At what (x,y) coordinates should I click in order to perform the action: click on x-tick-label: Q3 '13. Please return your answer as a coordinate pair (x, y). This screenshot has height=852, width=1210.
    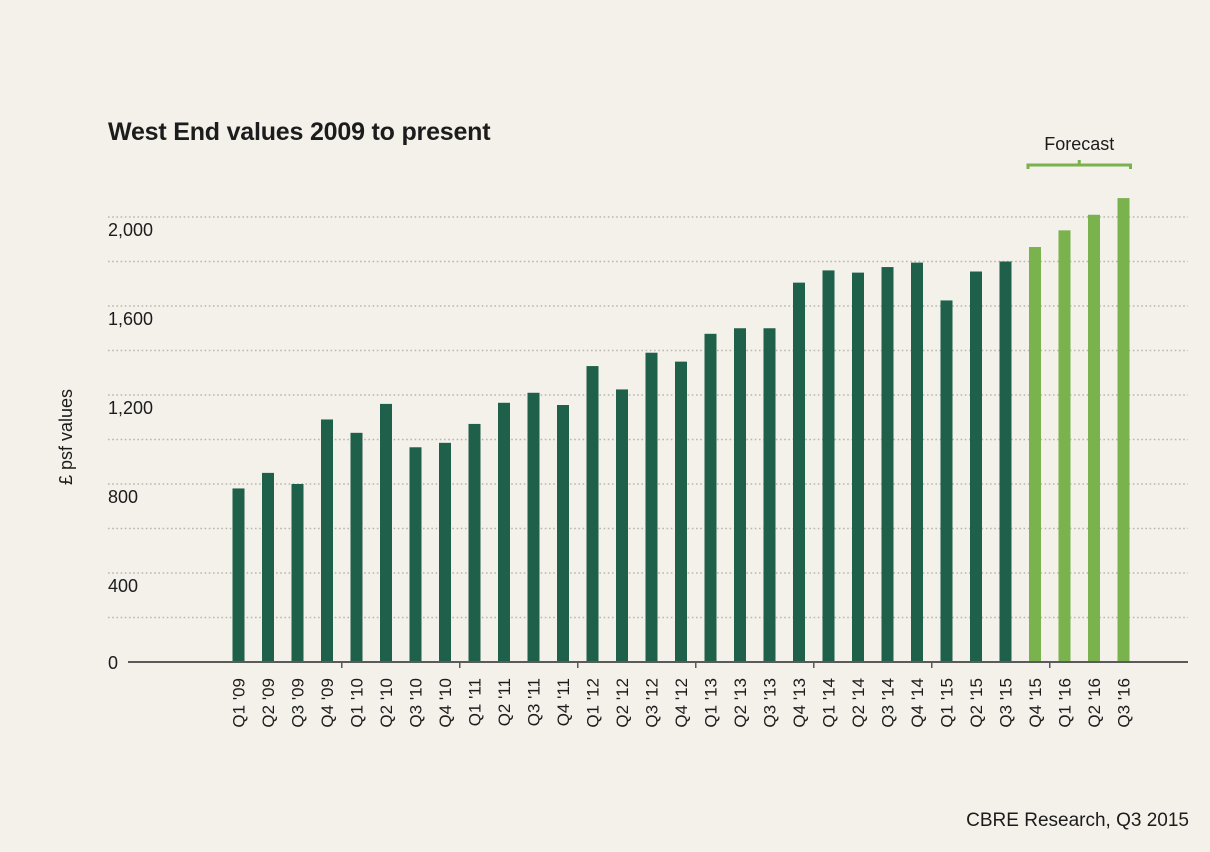
    Looking at the image, I should click on (770, 703).